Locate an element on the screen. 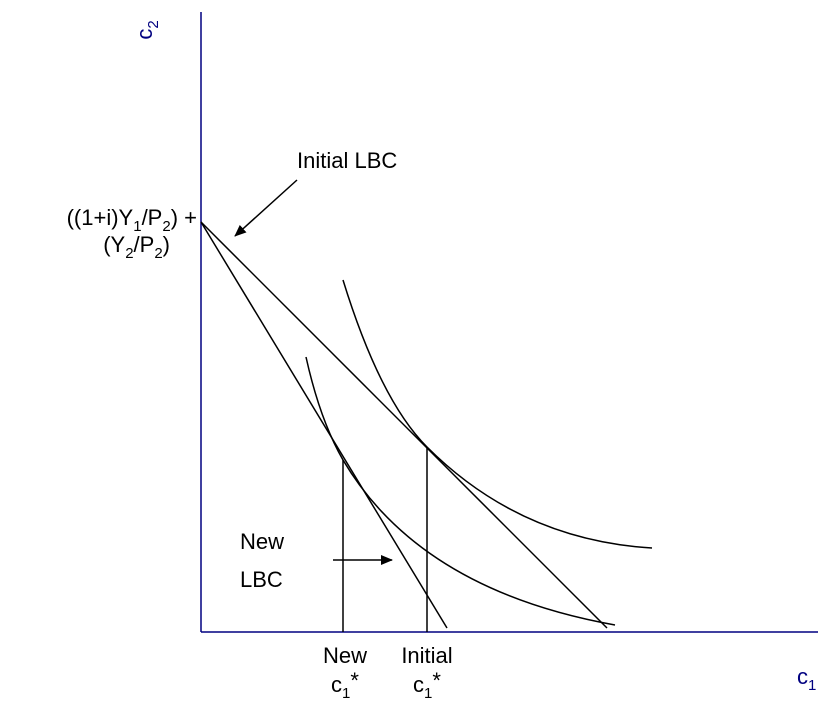 Image resolution: width=818 pixels, height=711 pixels. text-part: ((1+i)Y is located at coordinates (100, 217).